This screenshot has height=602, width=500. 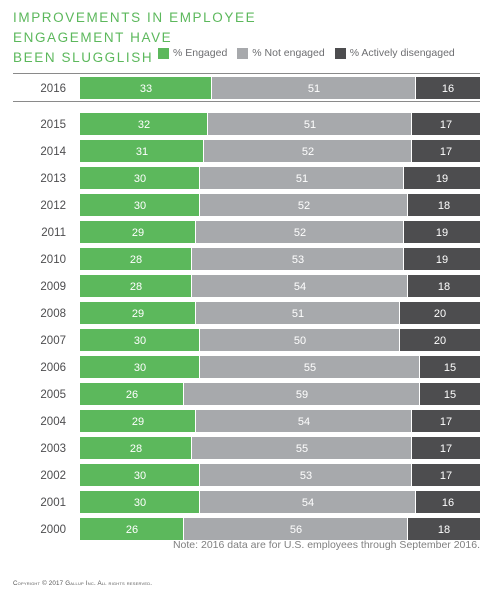 I want to click on bar-actively-disengaged-2009, so click(x=444, y=286).